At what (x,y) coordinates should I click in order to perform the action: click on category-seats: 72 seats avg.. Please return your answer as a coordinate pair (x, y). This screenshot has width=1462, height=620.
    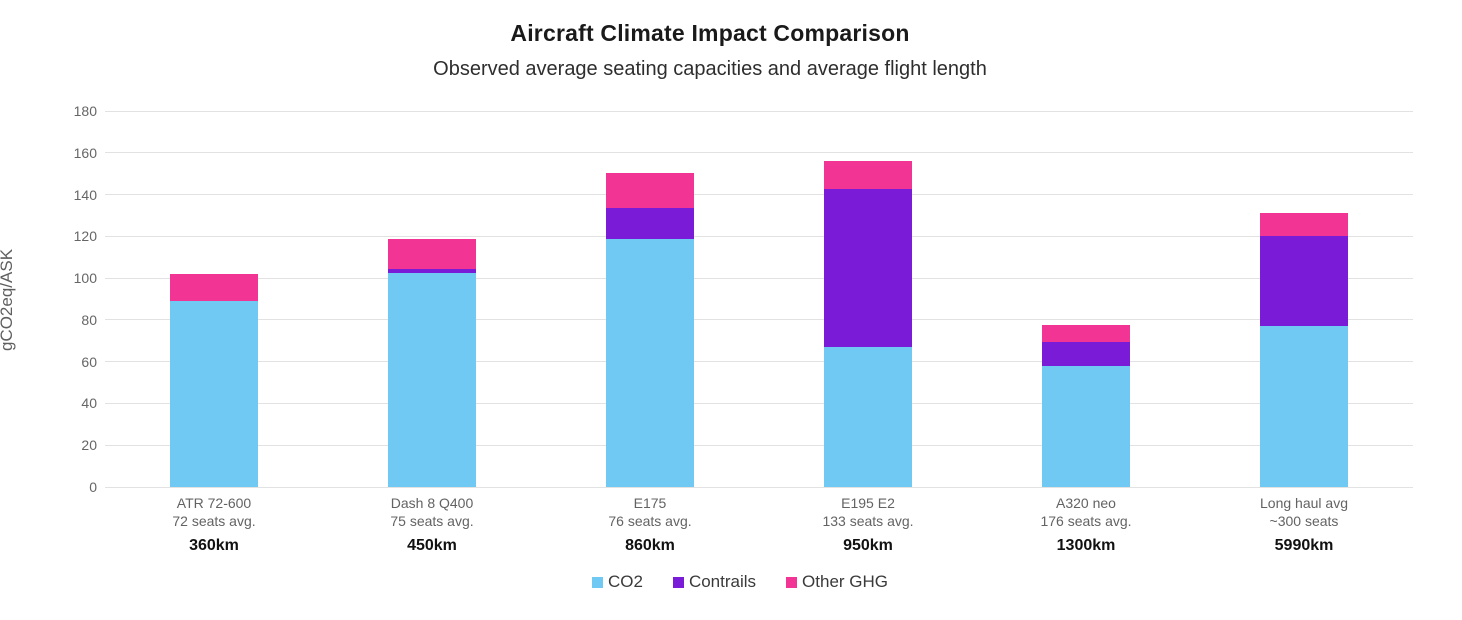
    Looking at the image, I should click on (214, 521).